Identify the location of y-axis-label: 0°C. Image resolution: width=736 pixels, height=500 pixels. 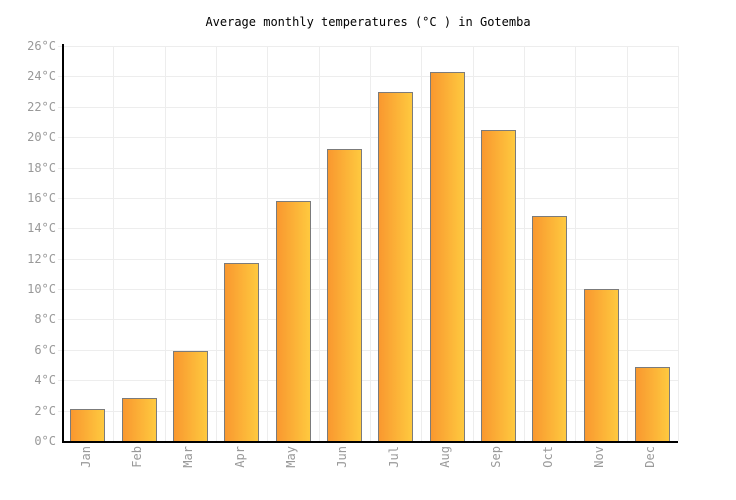
(45, 441).